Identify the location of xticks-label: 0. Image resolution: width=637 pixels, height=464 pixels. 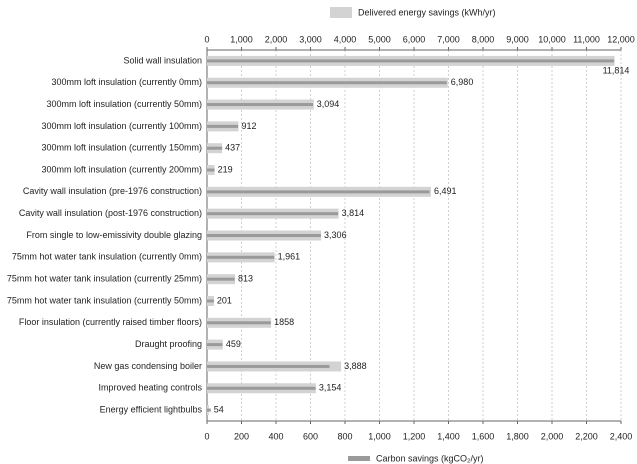
(206, 39).